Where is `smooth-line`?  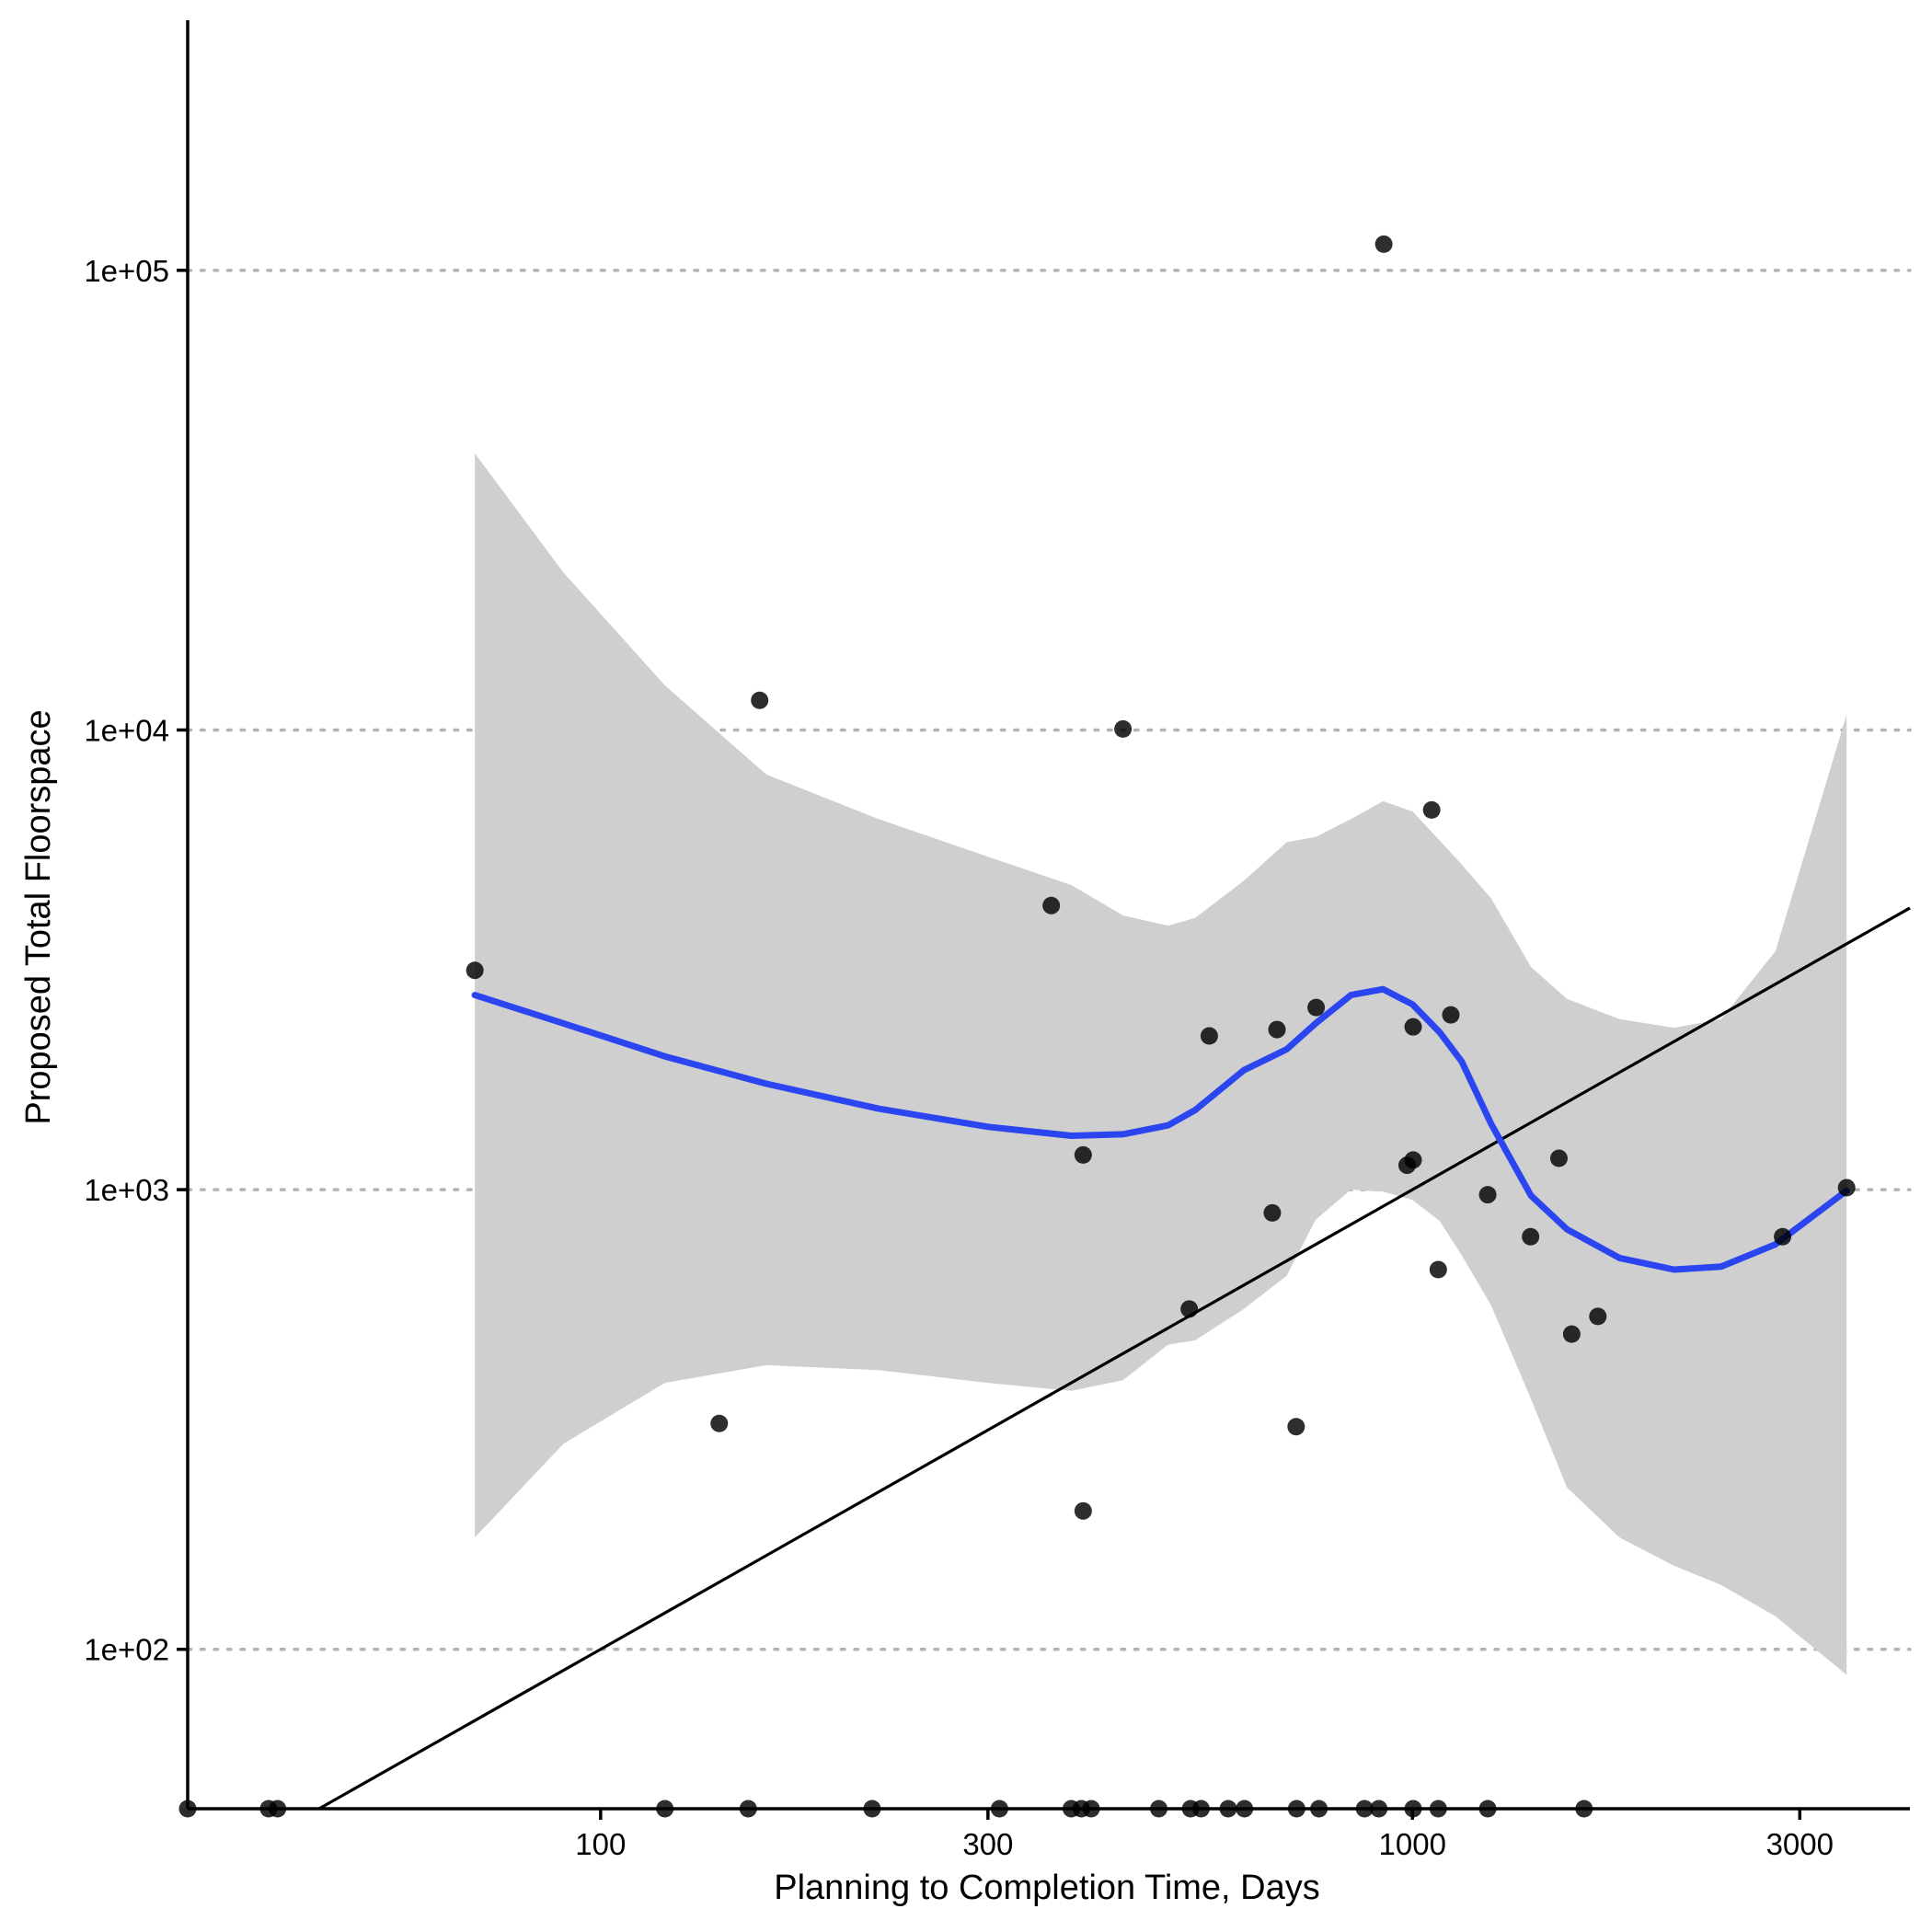
smooth-line is located at coordinates (1160, 1129).